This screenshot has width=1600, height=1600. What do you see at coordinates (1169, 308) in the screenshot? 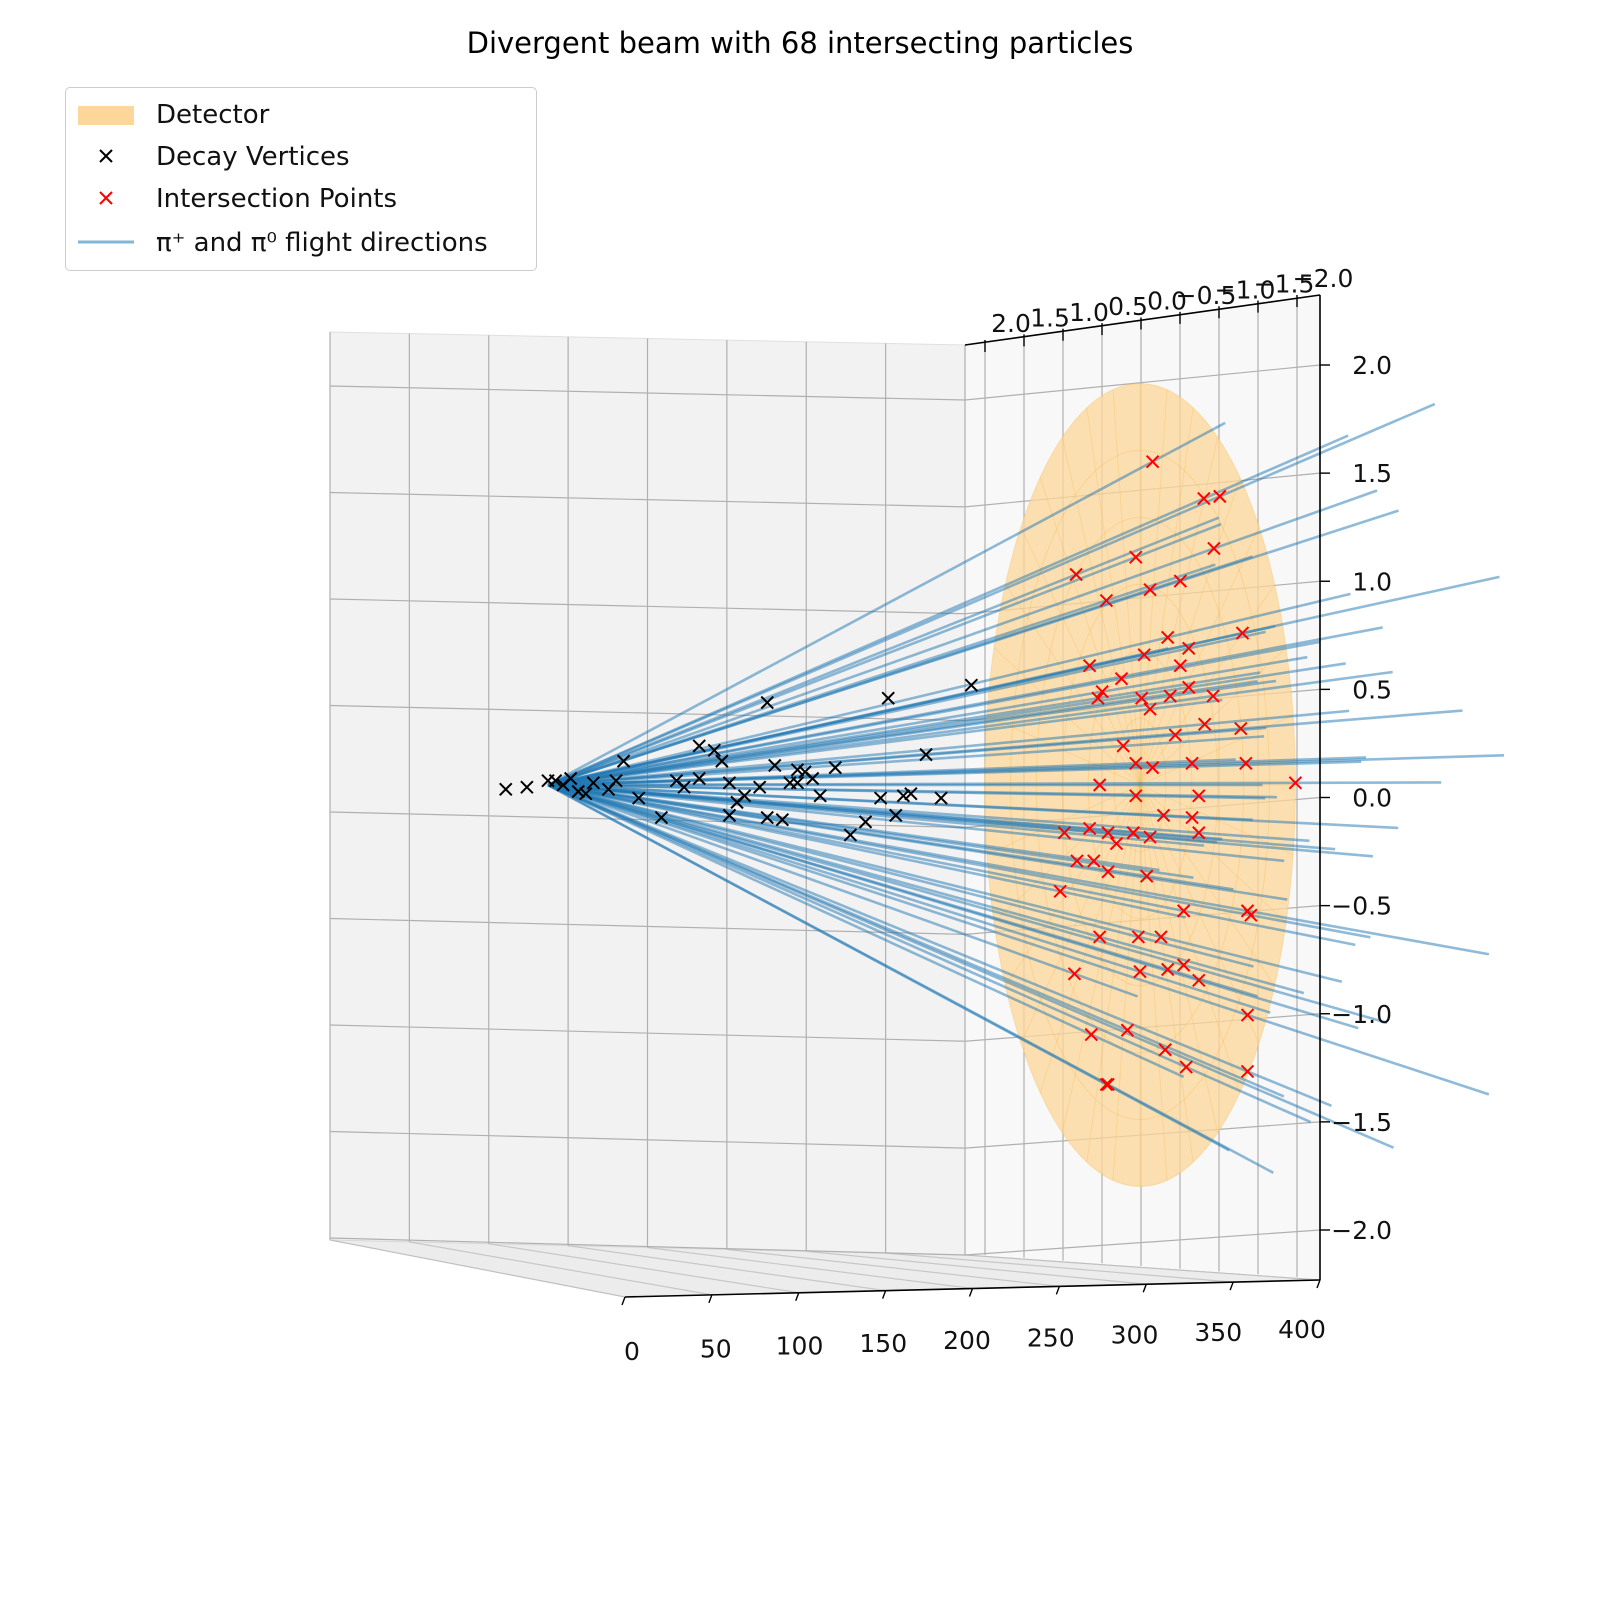
I see `y-tick-labels: 2.0 1.5 1.0 0.5 0.0−0.5−1.0−1.5−2.0` at bounding box center [1169, 308].